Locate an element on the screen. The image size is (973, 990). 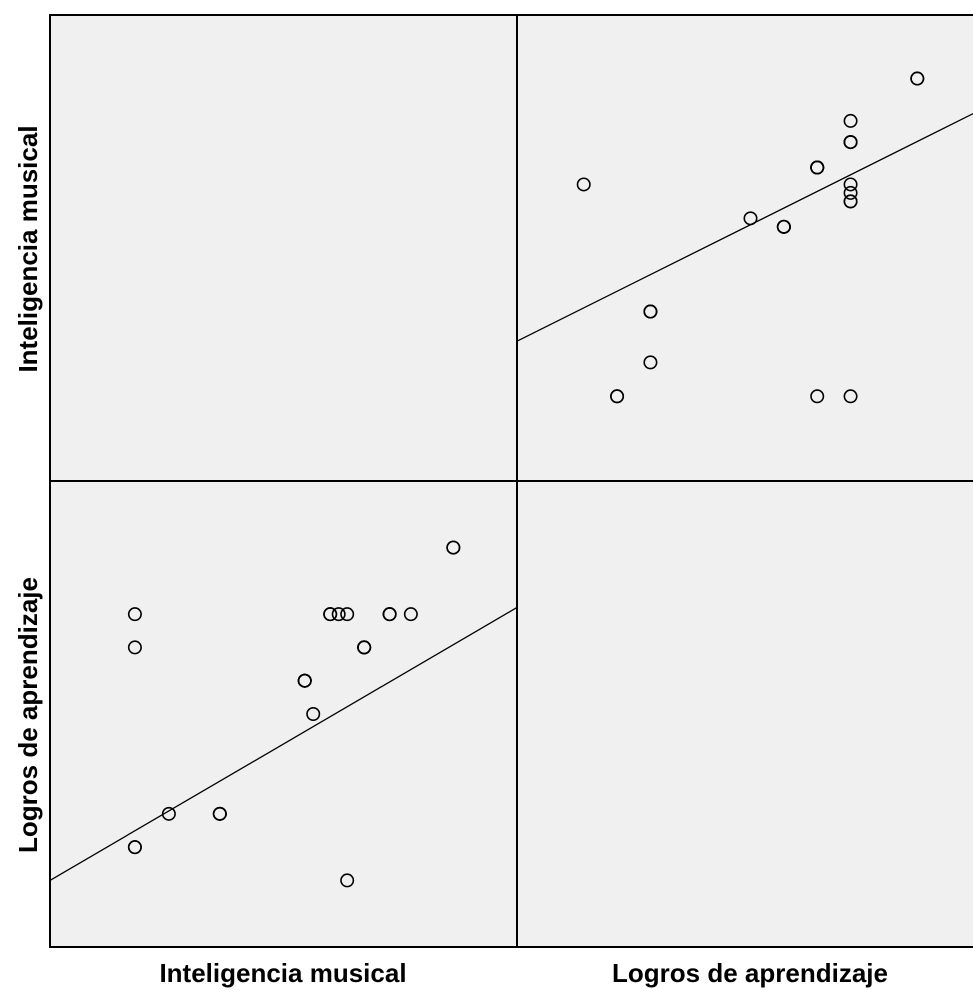
row-label-inteligencia-musical: Inteligencia musical is located at coordinates (28, 248).